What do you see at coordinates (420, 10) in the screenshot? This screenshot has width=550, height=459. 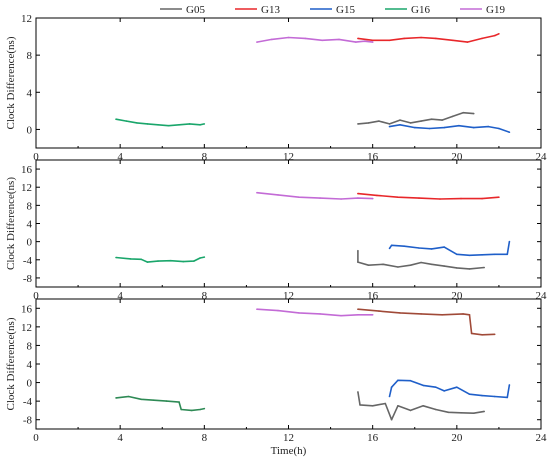 I see `legend-label-g16: G16` at bounding box center [420, 10].